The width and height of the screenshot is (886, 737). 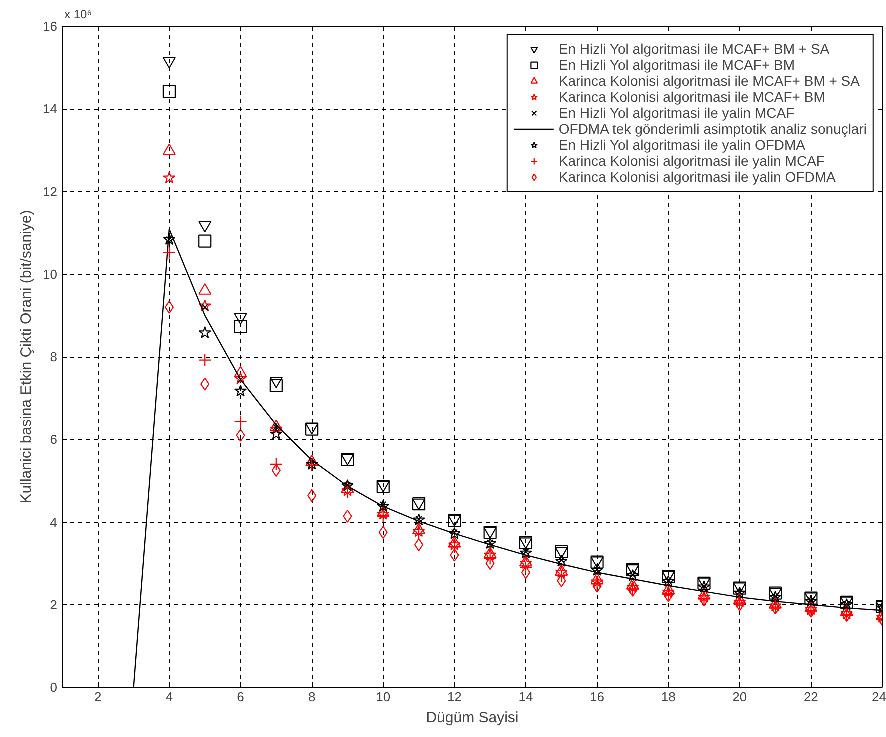 I want to click on legend-label: En Hizli Yol algoritmasi ile MCAF+ BM, so click(x=677, y=65).